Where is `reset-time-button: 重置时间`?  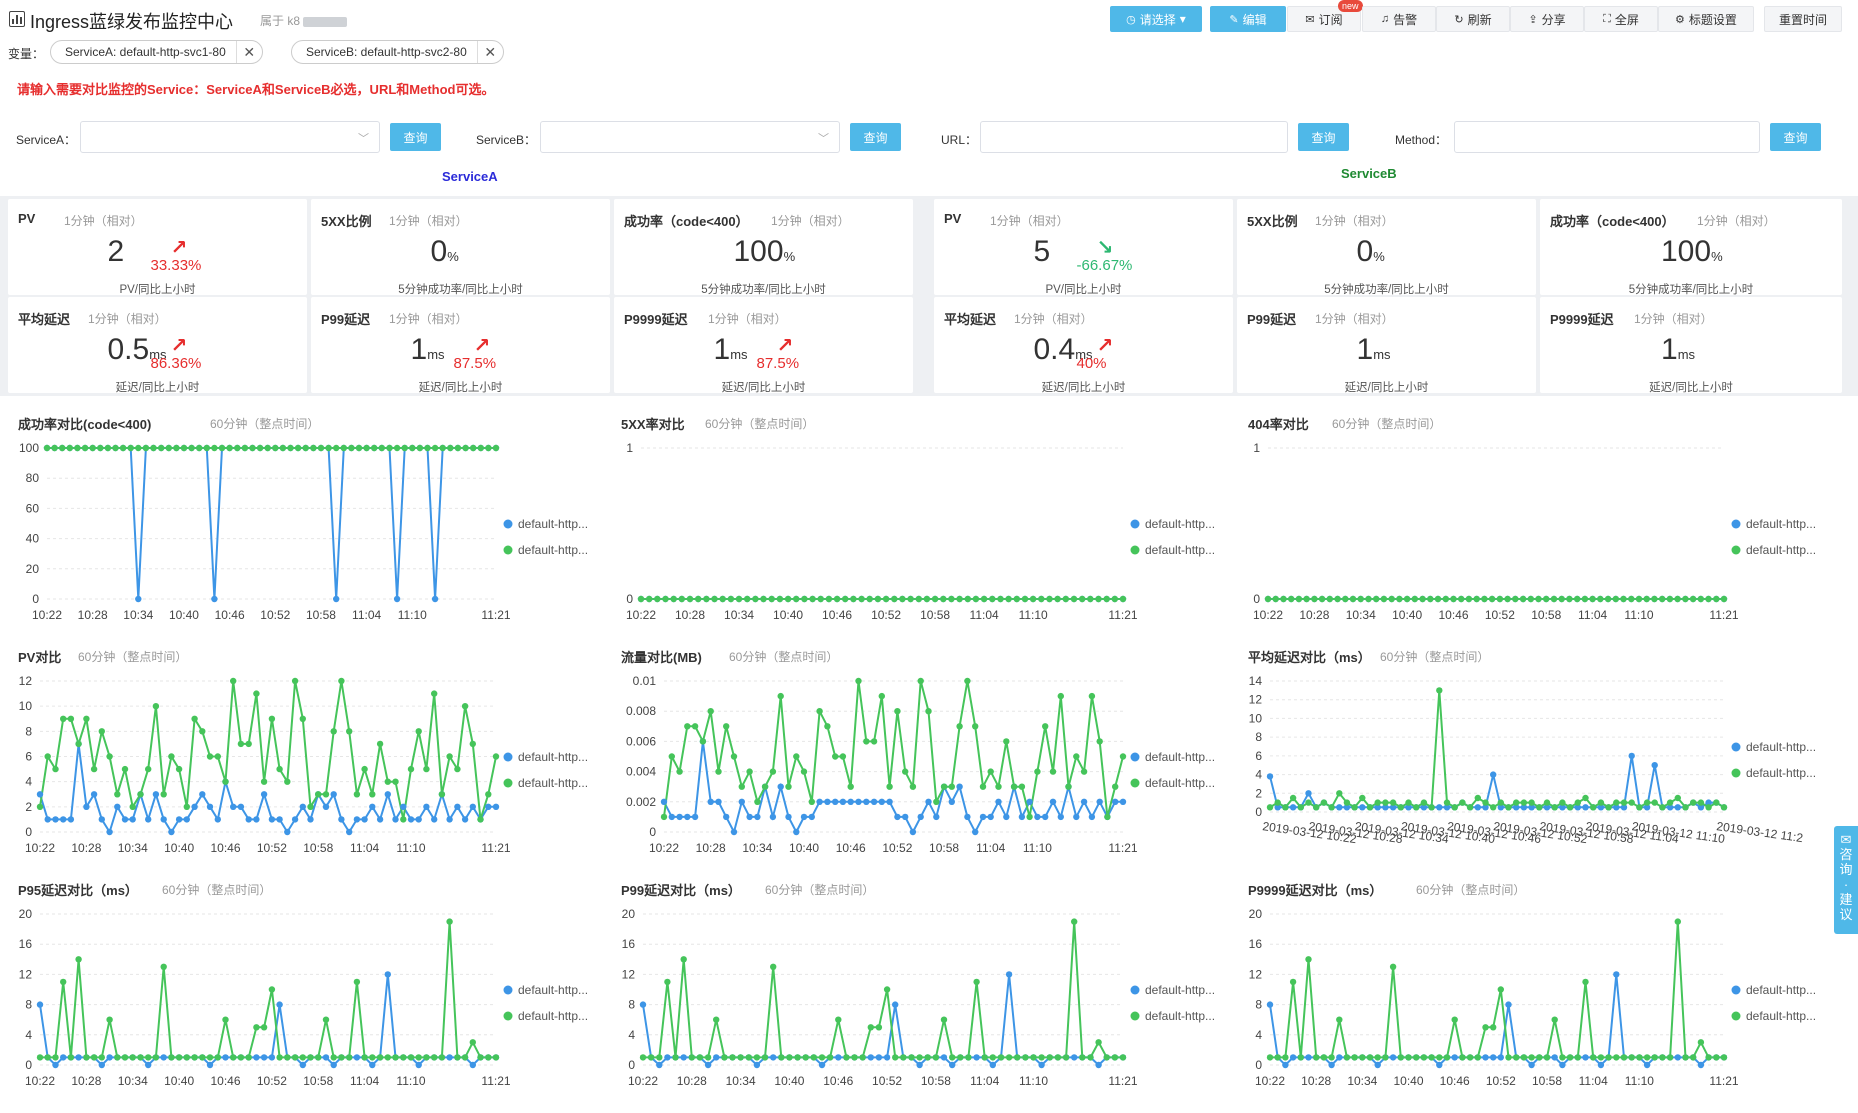 reset-time-button: 重置时间 is located at coordinates (1803, 19).